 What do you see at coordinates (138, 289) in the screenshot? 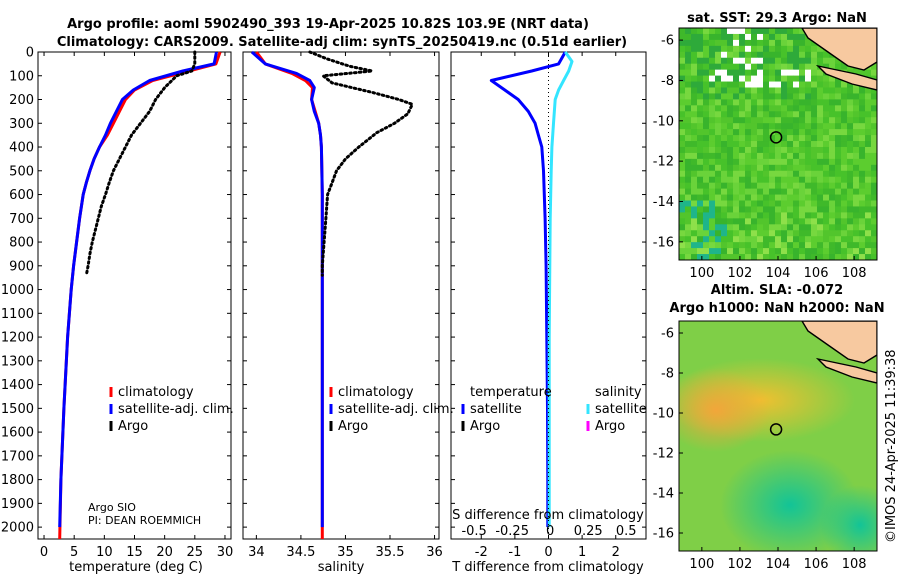
I see `series-line-satellite-adj-clim-` at bounding box center [138, 289].